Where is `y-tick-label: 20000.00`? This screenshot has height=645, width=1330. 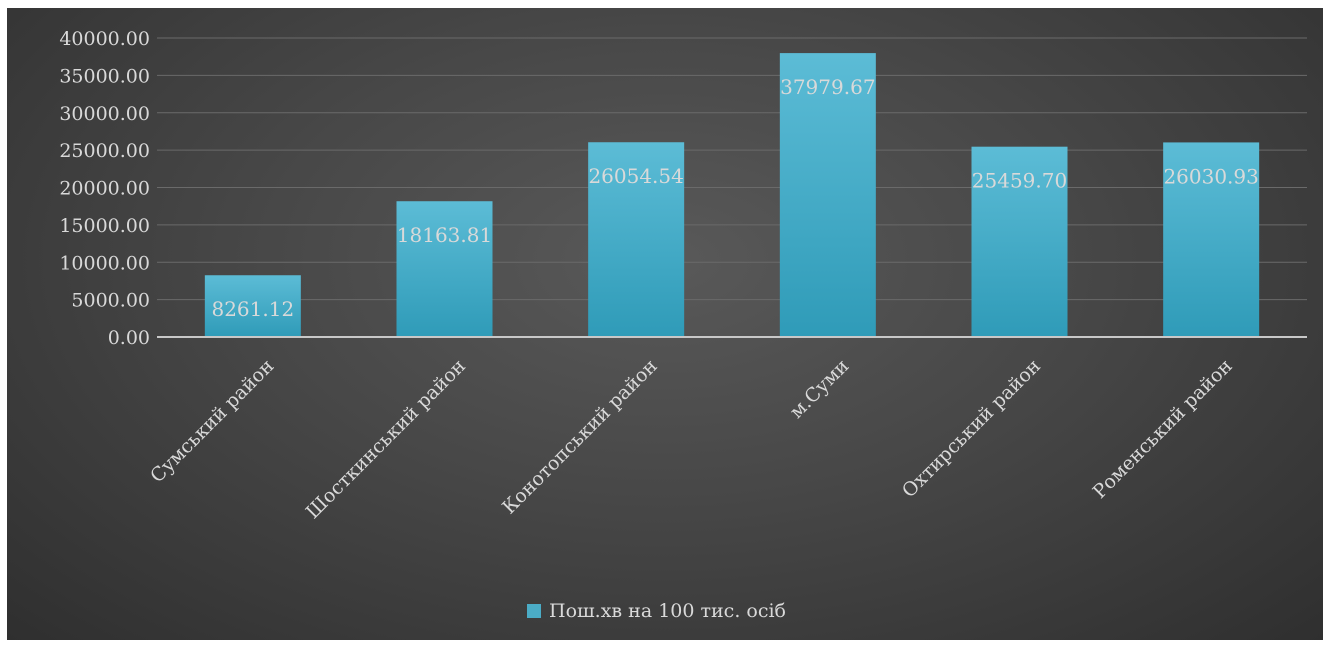
y-tick-label: 20000.00 is located at coordinates (104, 189).